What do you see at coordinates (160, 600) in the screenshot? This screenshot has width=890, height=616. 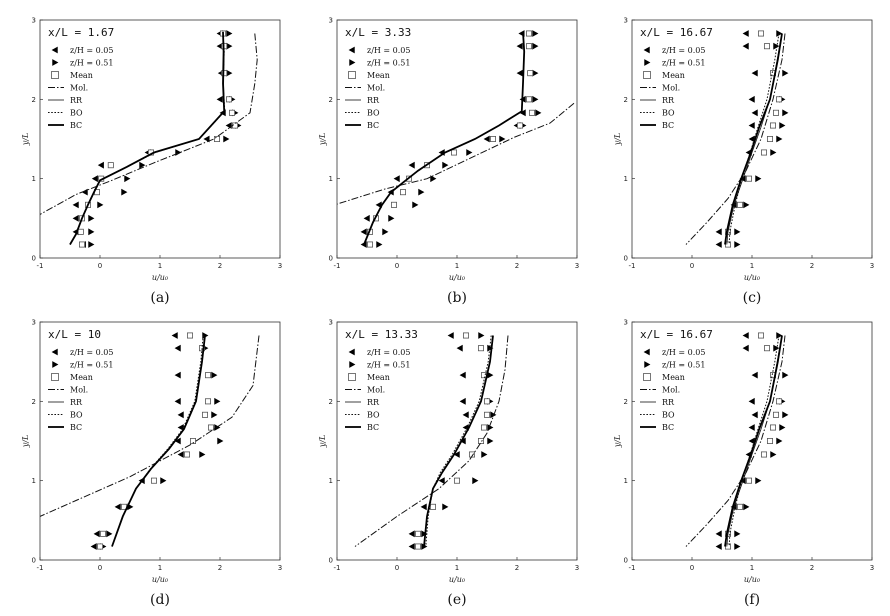 I see `panel-caption: (d)` at bounding box center [160, 600].